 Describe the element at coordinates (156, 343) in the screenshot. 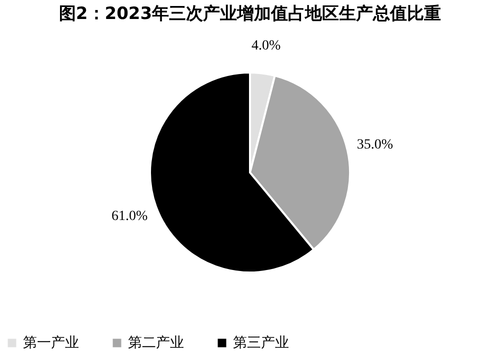

I see `legend-label: 第二产业` at that location.